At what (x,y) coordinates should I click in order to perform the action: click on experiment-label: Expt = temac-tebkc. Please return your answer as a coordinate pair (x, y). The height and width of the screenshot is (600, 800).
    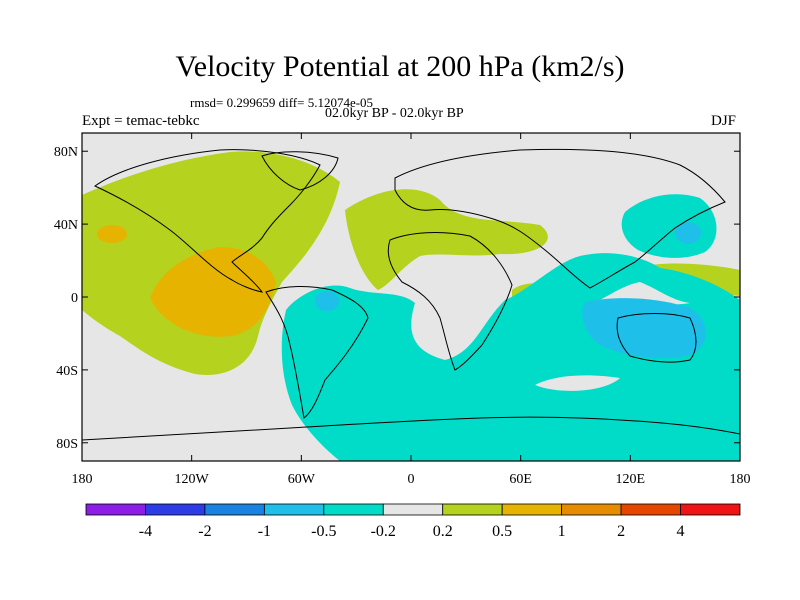
    Looking at the image, I should click on (141, 121).